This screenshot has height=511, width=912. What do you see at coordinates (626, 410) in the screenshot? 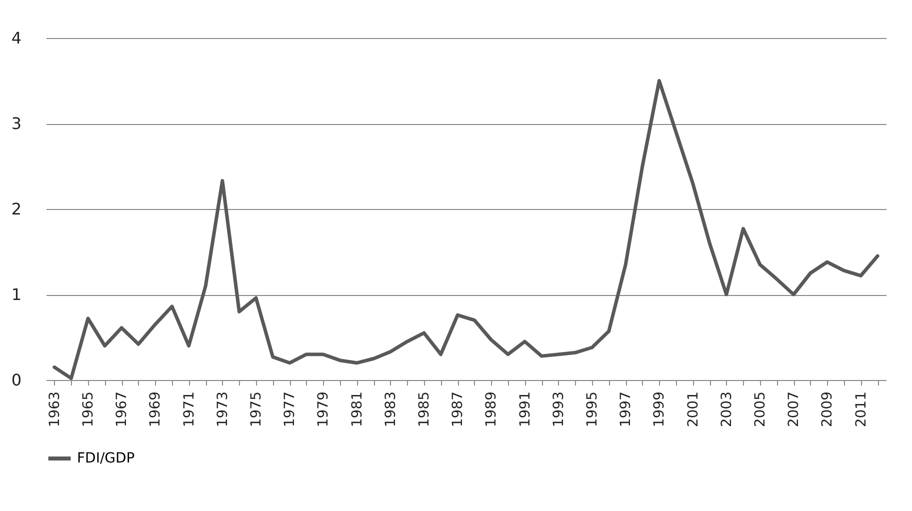
I see `x-tick-label: 1997` at bounding box center [626, 410].